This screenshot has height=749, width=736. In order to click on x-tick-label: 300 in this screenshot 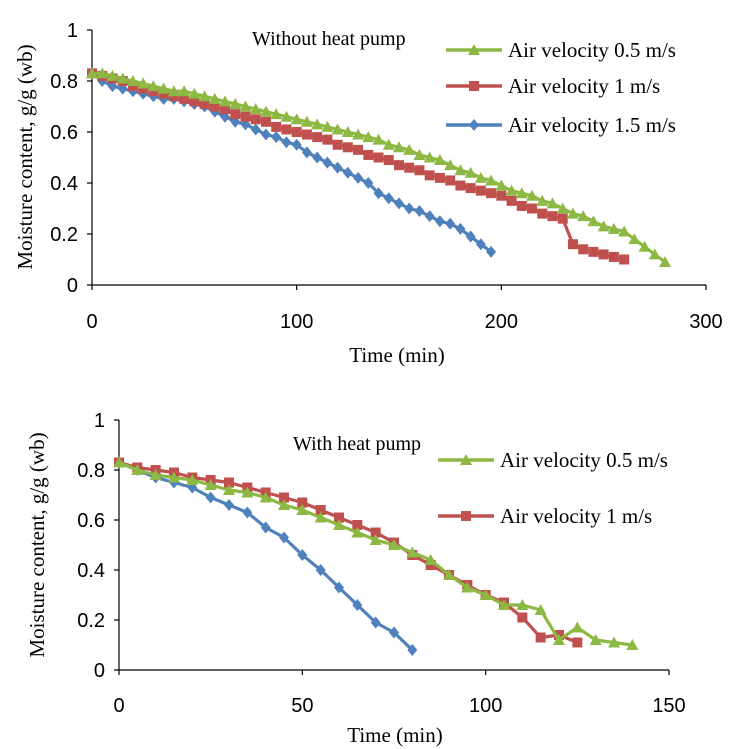, I will do `click(705, 322)`.